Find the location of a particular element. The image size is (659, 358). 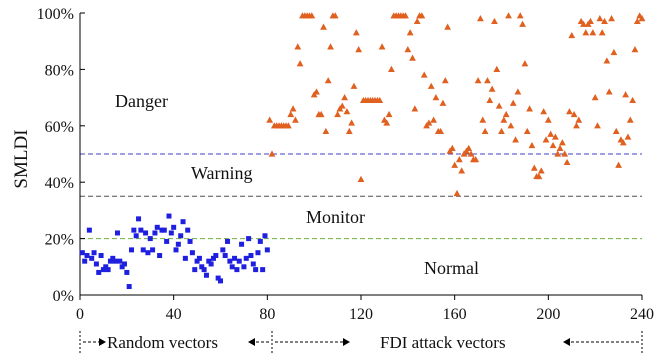

random-arrowhead-right is located at coordinates (251, 342).